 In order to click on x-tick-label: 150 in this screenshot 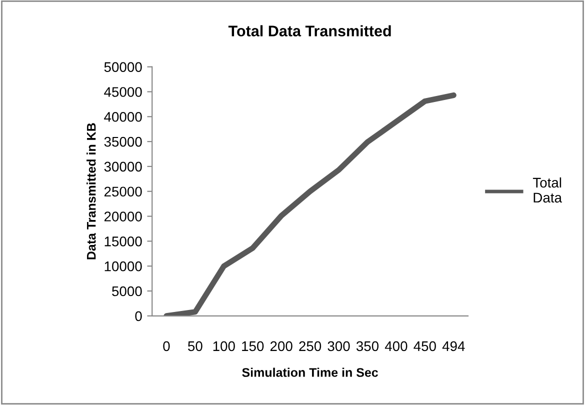, I will do `click(253, 346)`.